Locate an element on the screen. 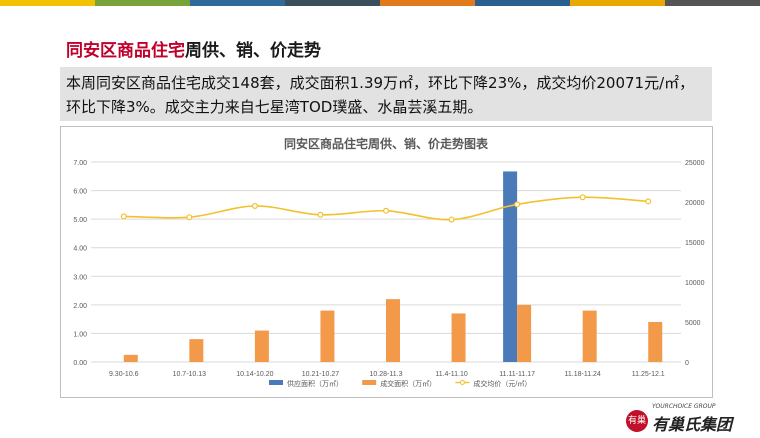 The image size is (760, 438). y-tick-left: 1.00 is located at coordinates (80, 334).